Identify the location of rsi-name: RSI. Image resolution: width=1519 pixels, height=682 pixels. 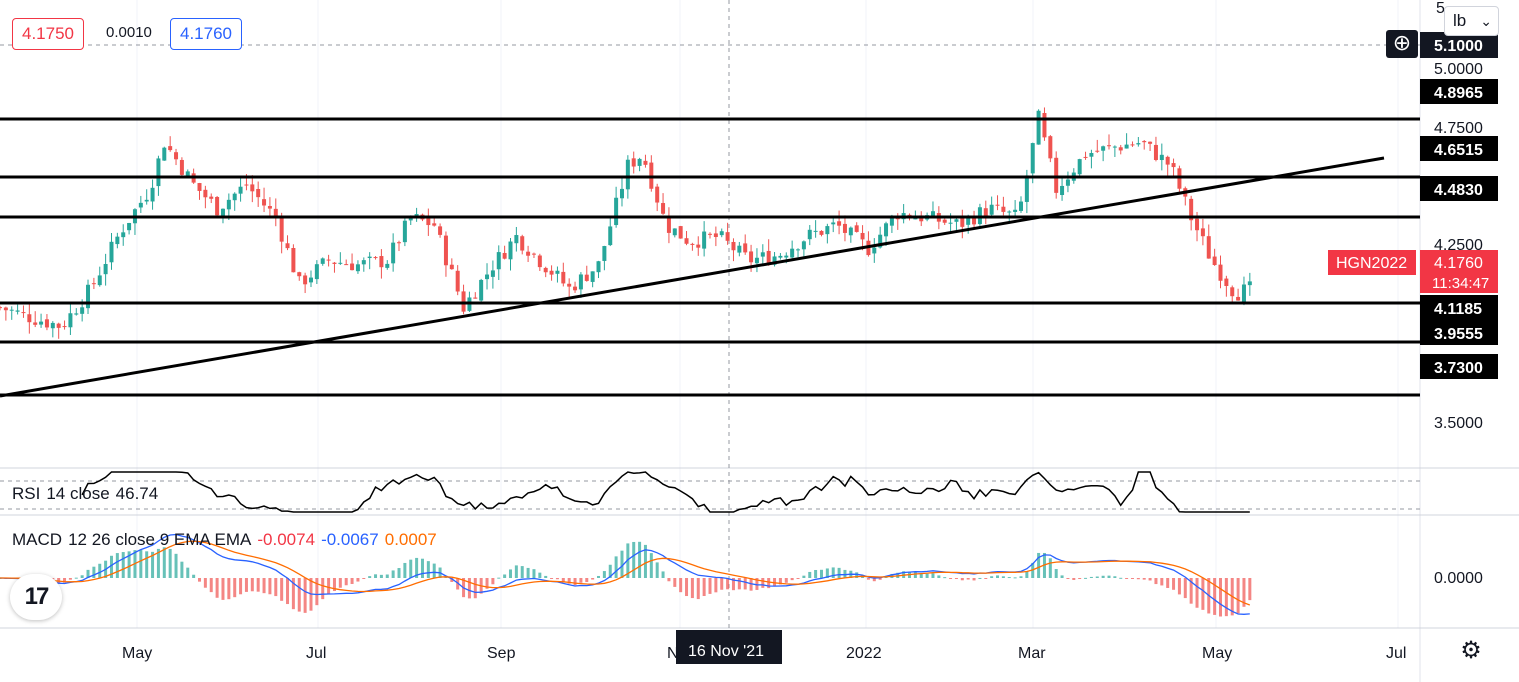
(26, 493).